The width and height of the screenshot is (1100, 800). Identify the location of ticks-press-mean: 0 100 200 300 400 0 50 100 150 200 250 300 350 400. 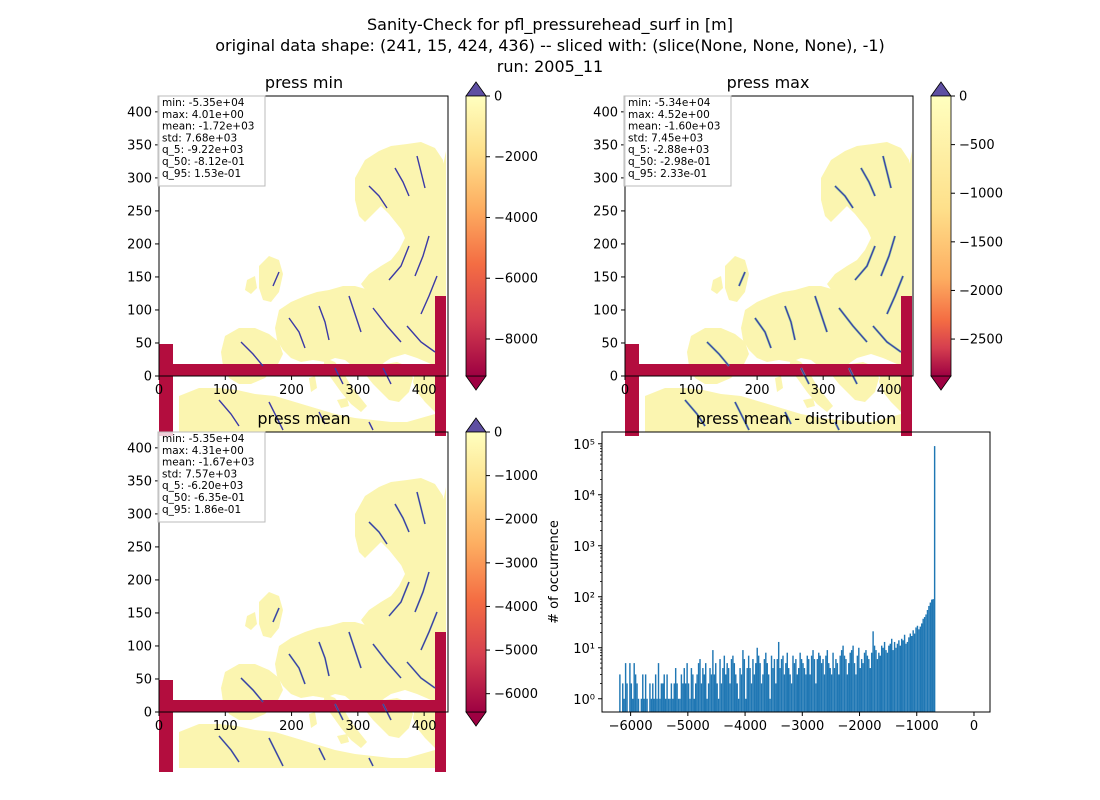
(281, 587).